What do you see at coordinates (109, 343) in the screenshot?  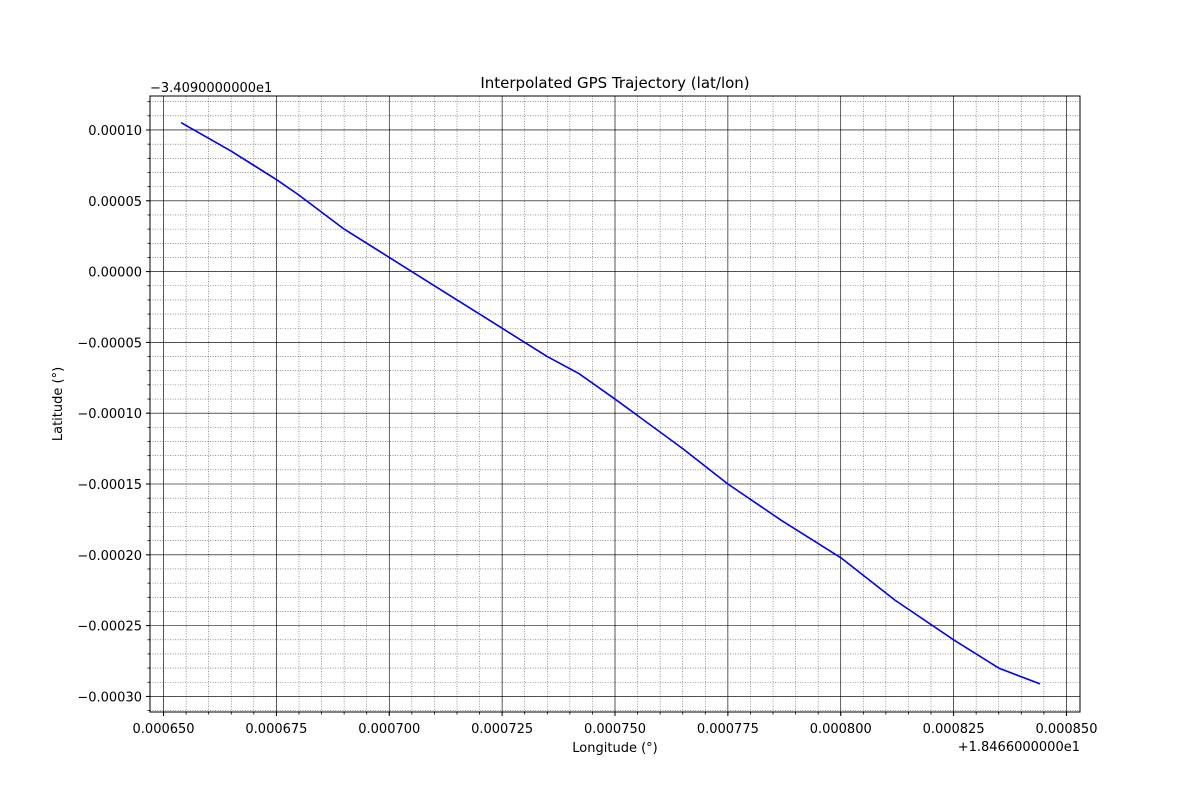 I see `y-tick-label: −0.00005` at bounding box center [109, 343].